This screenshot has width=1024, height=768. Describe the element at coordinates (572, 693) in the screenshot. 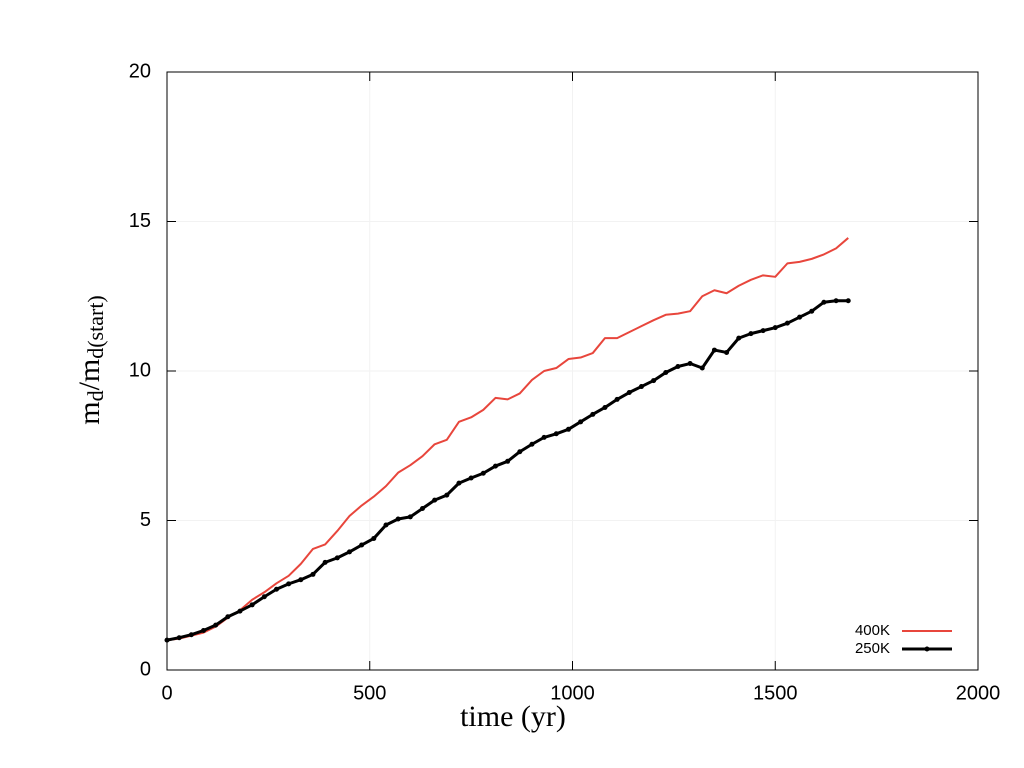

I see `x-tick-label: 1000` at that location.